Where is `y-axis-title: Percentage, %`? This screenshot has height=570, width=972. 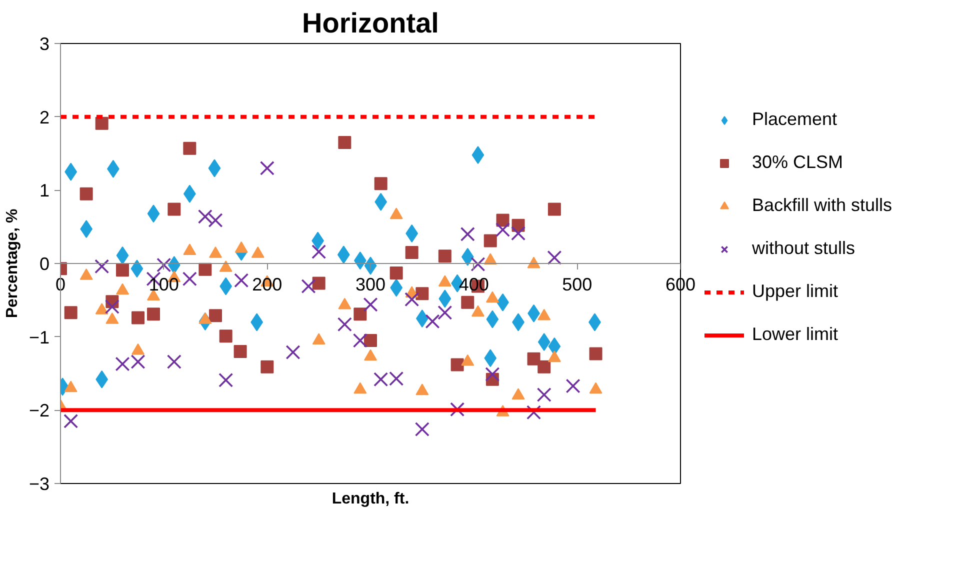
y-axis-title: Percentage, % is located at coordinates (12, 263).